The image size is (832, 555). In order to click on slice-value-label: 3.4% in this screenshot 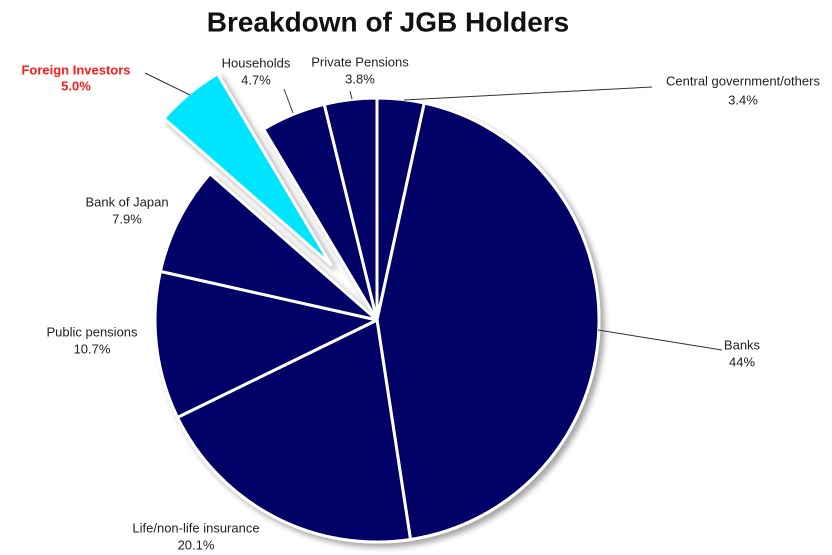, I will do `click(743, 99)`.